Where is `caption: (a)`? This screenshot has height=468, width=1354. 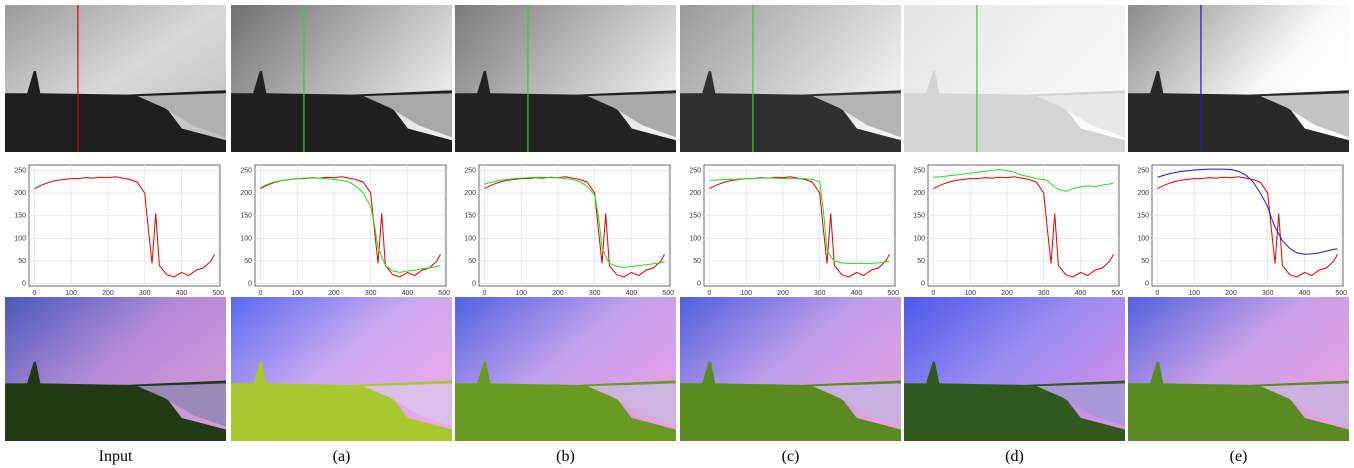
caption: (a) is located at coordinates (342, 456).